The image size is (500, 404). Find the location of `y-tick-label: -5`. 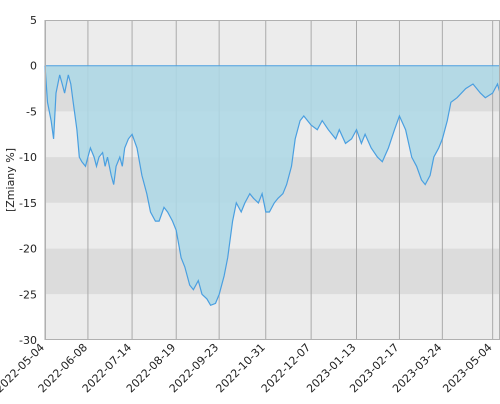

y-tick-label: -5 is located at coordinates (31, 111).